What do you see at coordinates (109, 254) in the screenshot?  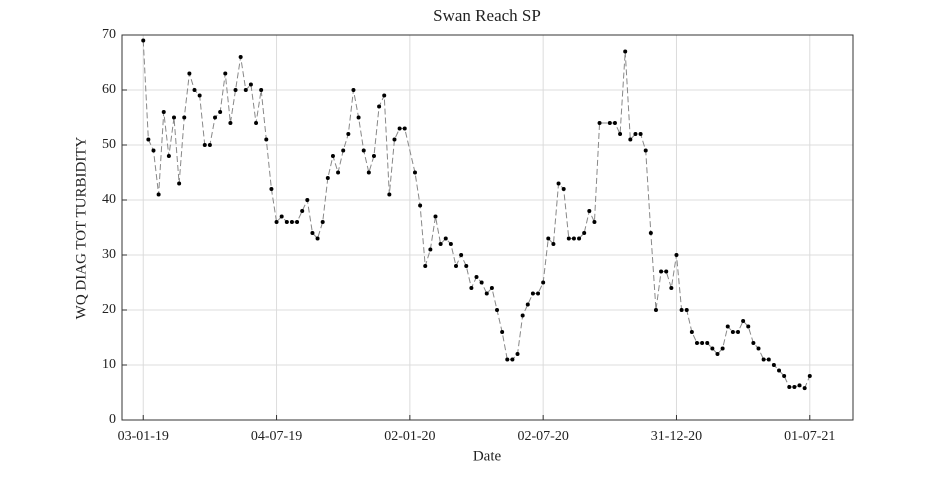 I see `y-tick-label: 30` at bounding box center [109, 254].